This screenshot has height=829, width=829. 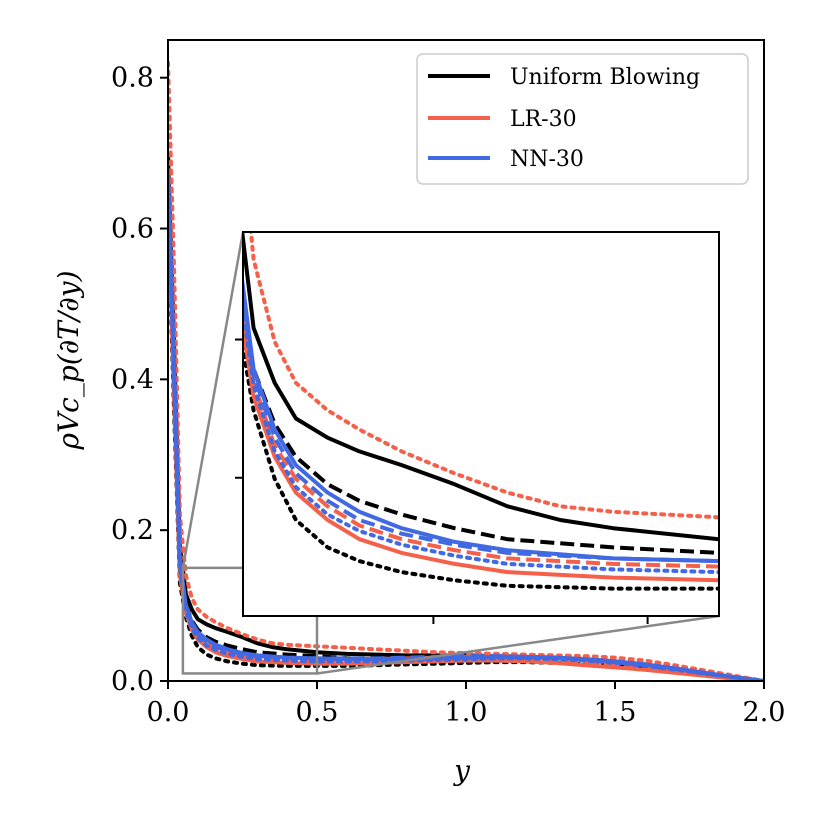 I want to click on x-tick-label: 1.5, so click(x=615, y=712).